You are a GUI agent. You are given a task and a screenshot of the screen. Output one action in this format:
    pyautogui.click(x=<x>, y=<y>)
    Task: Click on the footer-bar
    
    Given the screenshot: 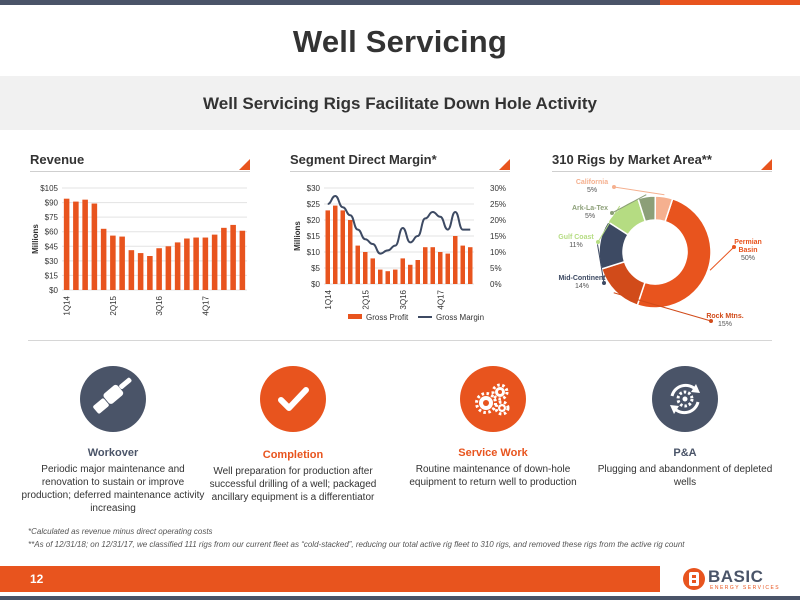 What is the action you would take?
    pyautogui.click(x=330, y=579)
    